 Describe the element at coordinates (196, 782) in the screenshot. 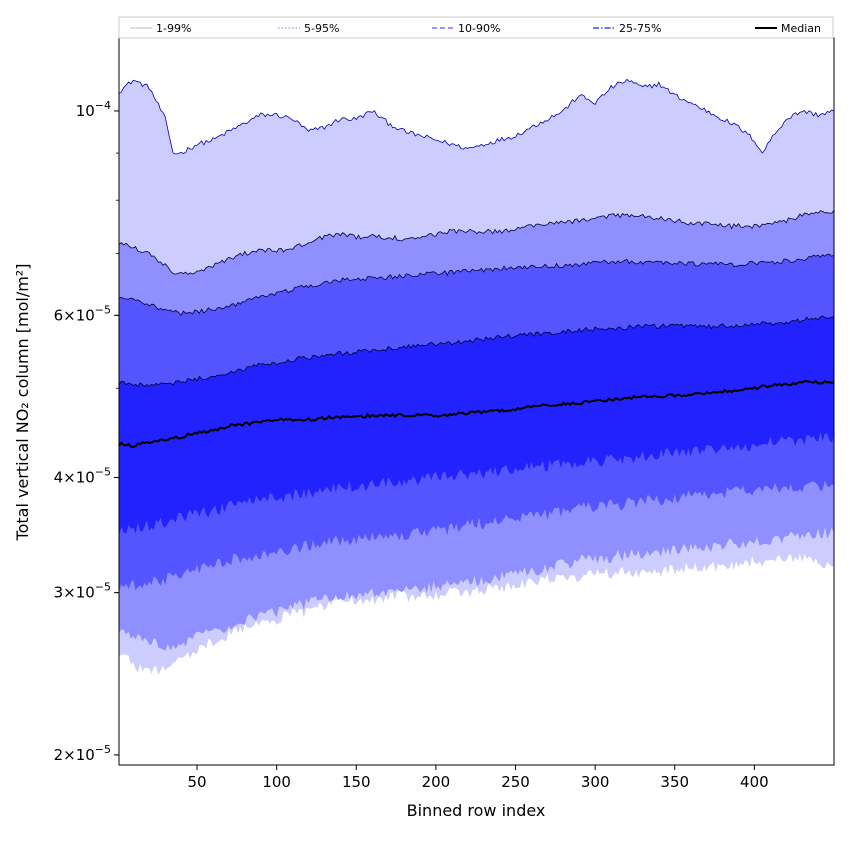

I see `x-tick-label: 50` at that location.